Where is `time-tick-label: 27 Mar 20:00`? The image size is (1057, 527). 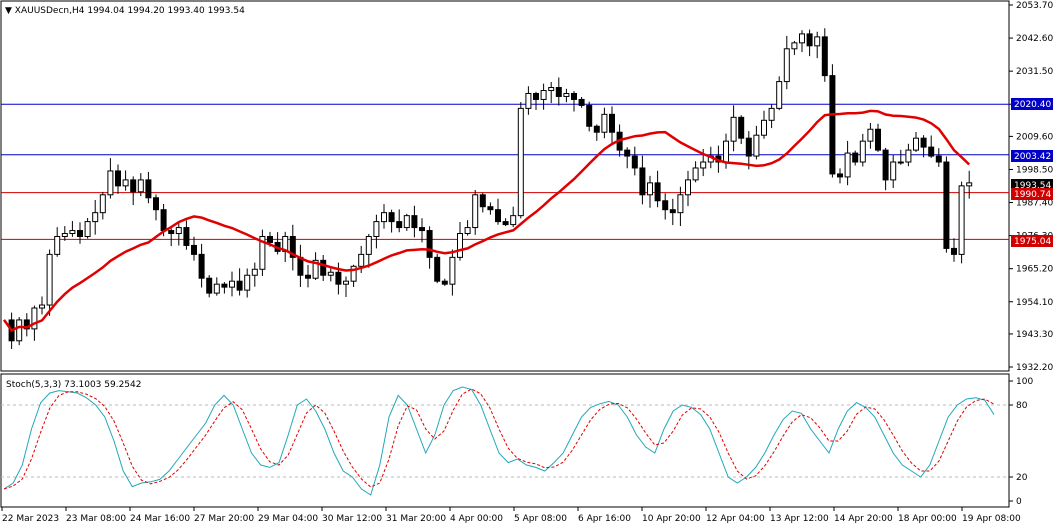 time-tick-label: 27 Mar 20:00 is located at coordinates (224, 519).